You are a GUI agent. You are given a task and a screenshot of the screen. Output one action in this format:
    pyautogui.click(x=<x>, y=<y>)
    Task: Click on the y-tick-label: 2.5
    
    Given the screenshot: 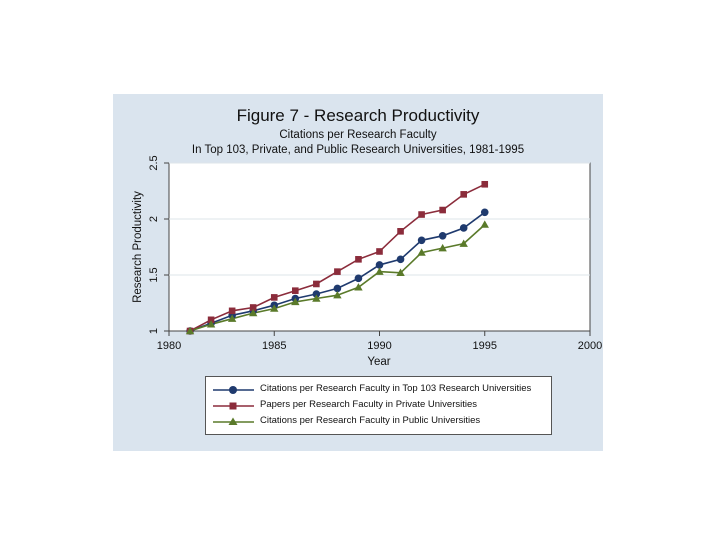 What is the action you would take?
    pyautogui.click(x=154, y=162)
    